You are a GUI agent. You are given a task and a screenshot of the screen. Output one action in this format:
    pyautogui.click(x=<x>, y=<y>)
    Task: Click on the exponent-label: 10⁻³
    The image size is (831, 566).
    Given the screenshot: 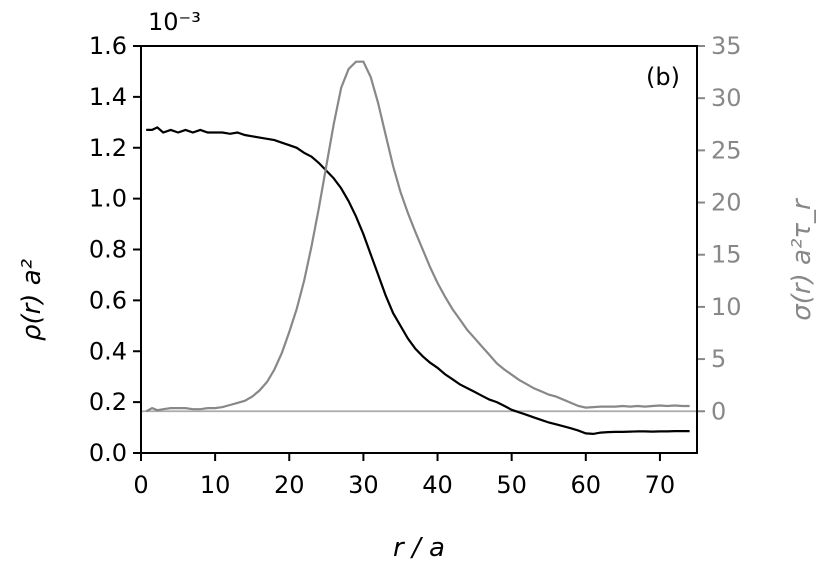 What is the action you would take?
    pyautogui.click(x=174, y=22)
    